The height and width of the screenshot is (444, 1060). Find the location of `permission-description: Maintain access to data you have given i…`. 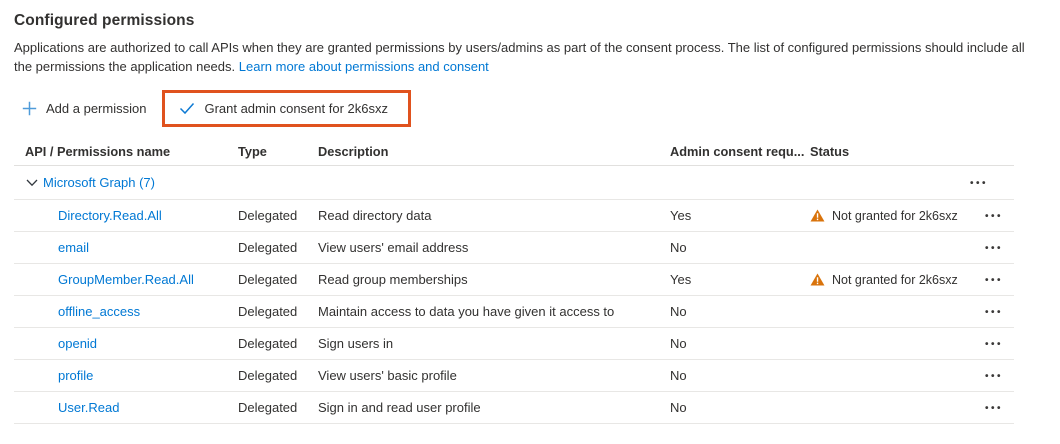

permission-description: Maintain access to data you have given i… is located at coordinates (466, 311).